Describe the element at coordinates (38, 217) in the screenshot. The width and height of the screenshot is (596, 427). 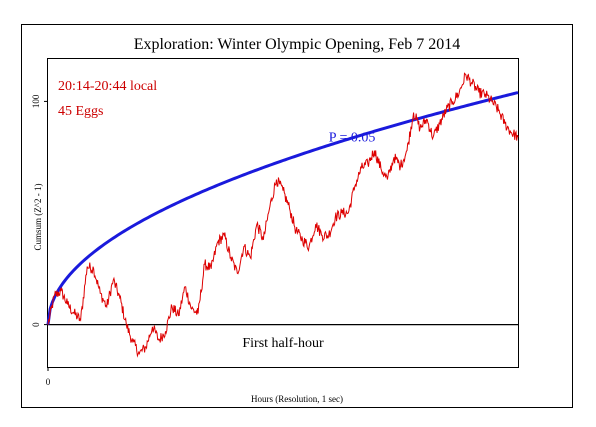
I see `y-axis-label: Cumsum (Z^2 - 1)` at that location.